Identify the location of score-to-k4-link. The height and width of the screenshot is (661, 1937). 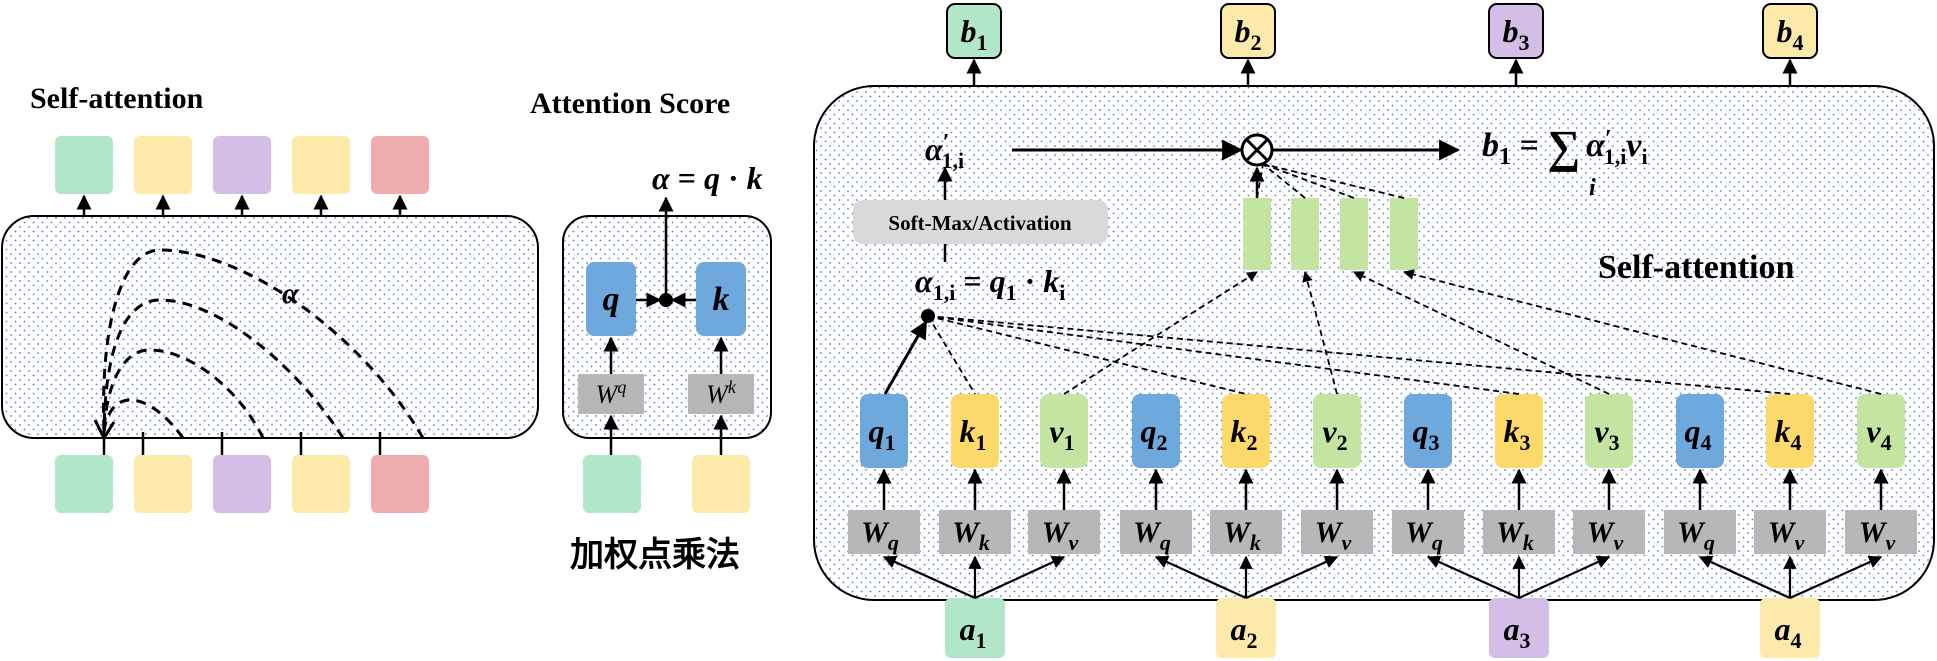
(1359, 355).